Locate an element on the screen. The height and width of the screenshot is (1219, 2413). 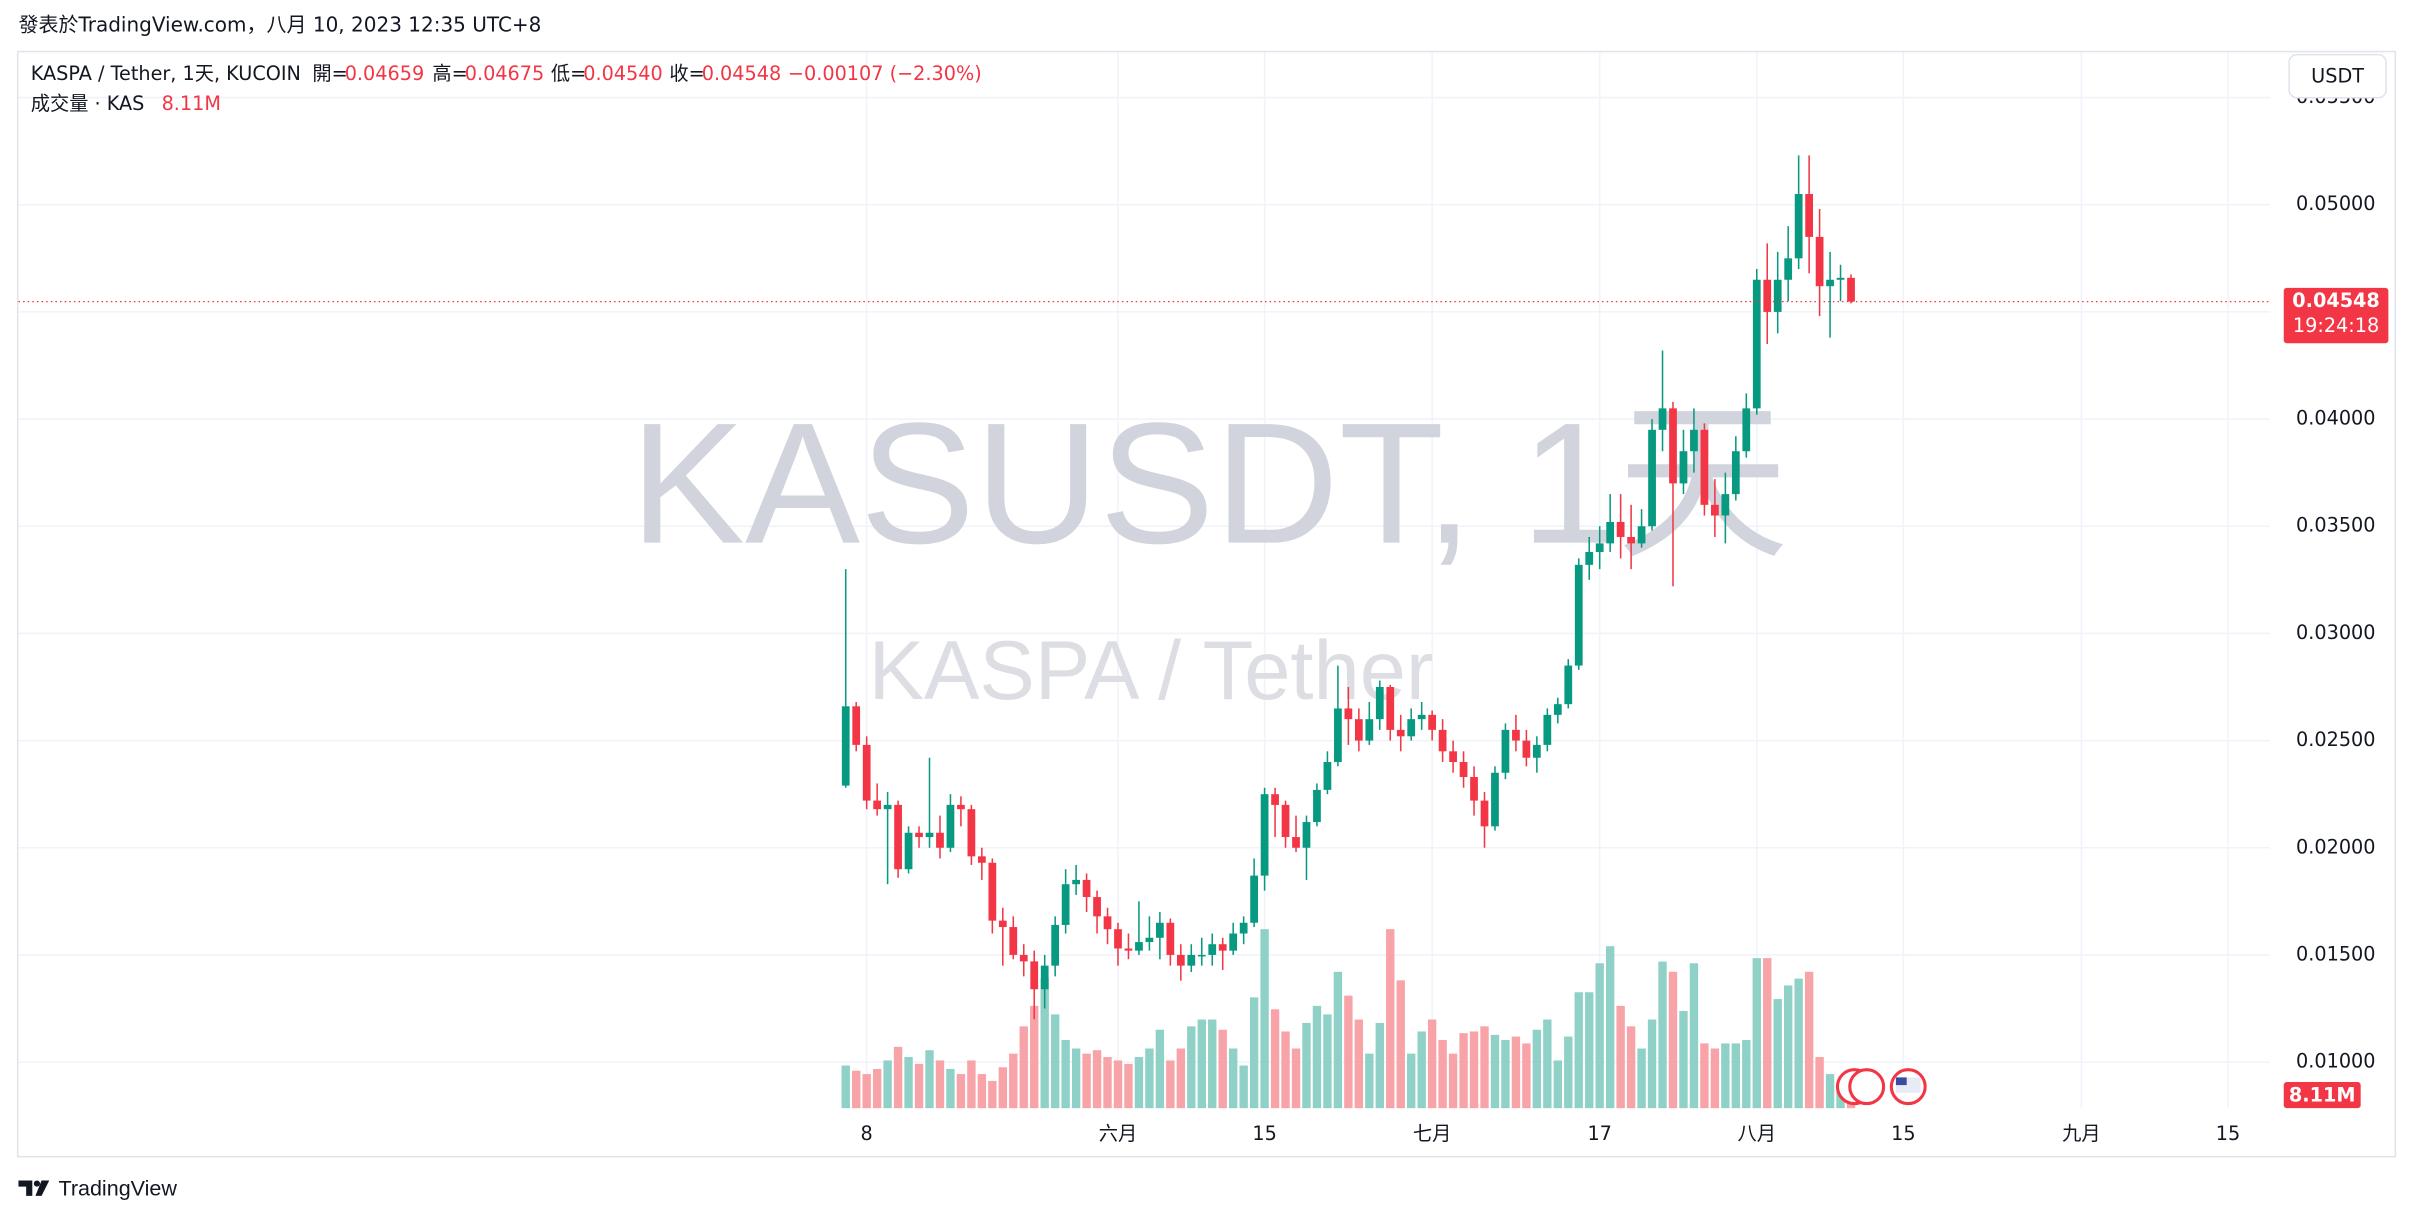
close-value: 0.04548 is located at coordinates (741, 72).